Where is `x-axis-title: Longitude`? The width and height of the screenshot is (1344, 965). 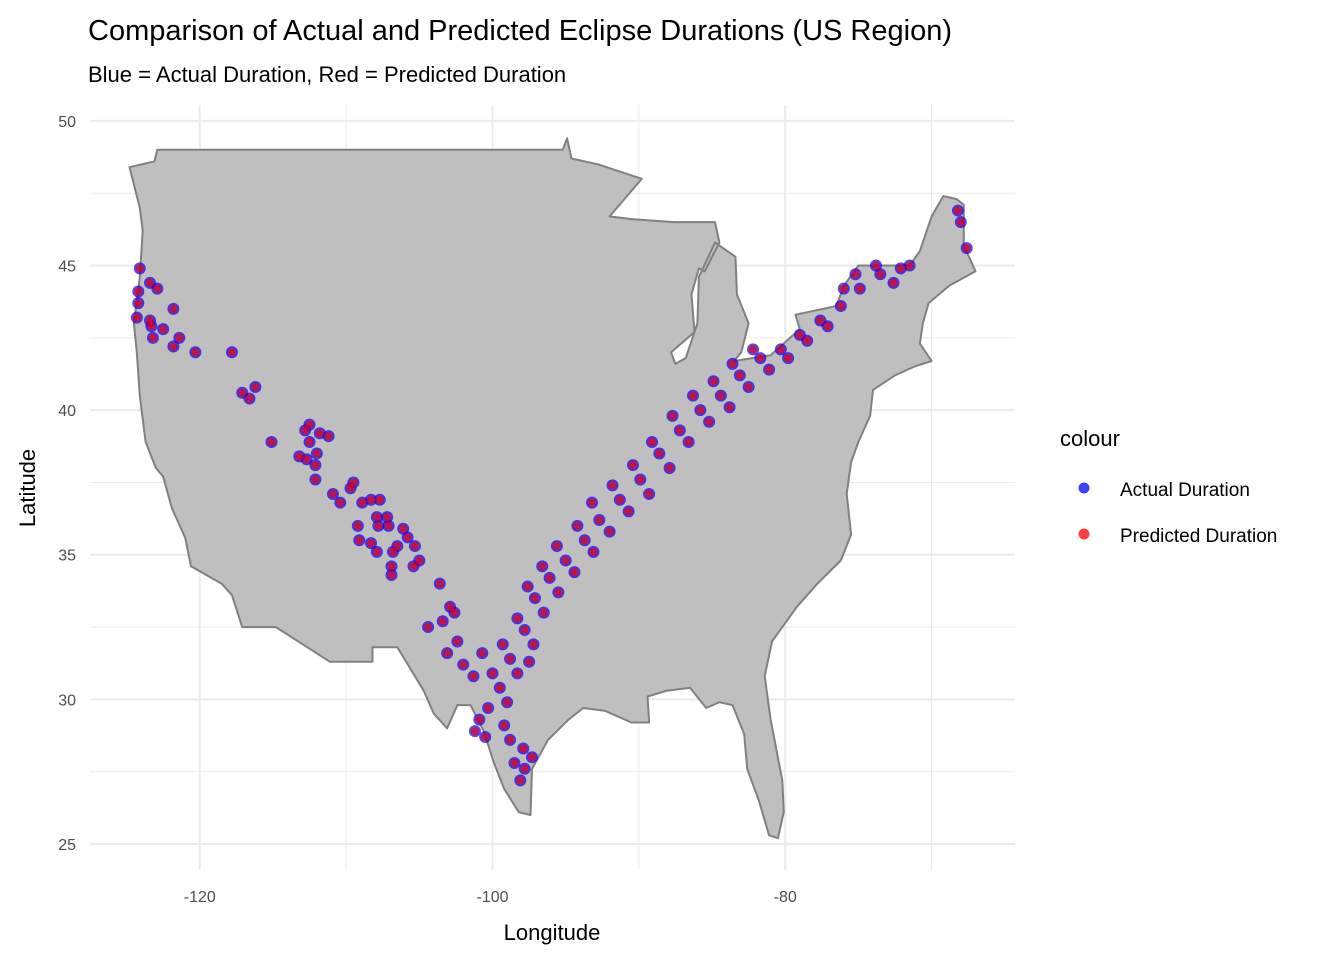 x-axis-title: Longitude is located at coordinates (552, 932).